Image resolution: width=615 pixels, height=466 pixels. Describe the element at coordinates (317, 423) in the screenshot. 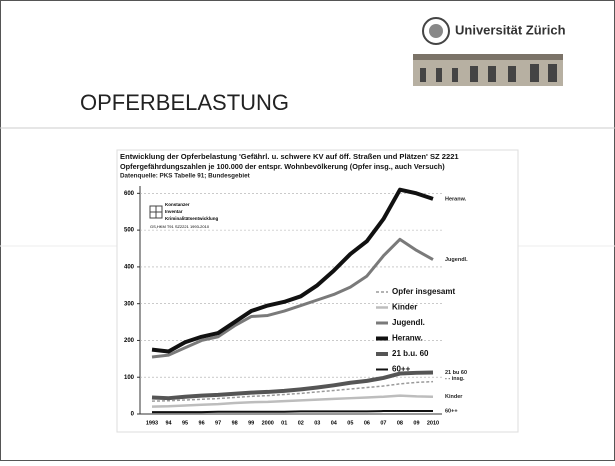

I see `x-tick-label: 03` at that location.